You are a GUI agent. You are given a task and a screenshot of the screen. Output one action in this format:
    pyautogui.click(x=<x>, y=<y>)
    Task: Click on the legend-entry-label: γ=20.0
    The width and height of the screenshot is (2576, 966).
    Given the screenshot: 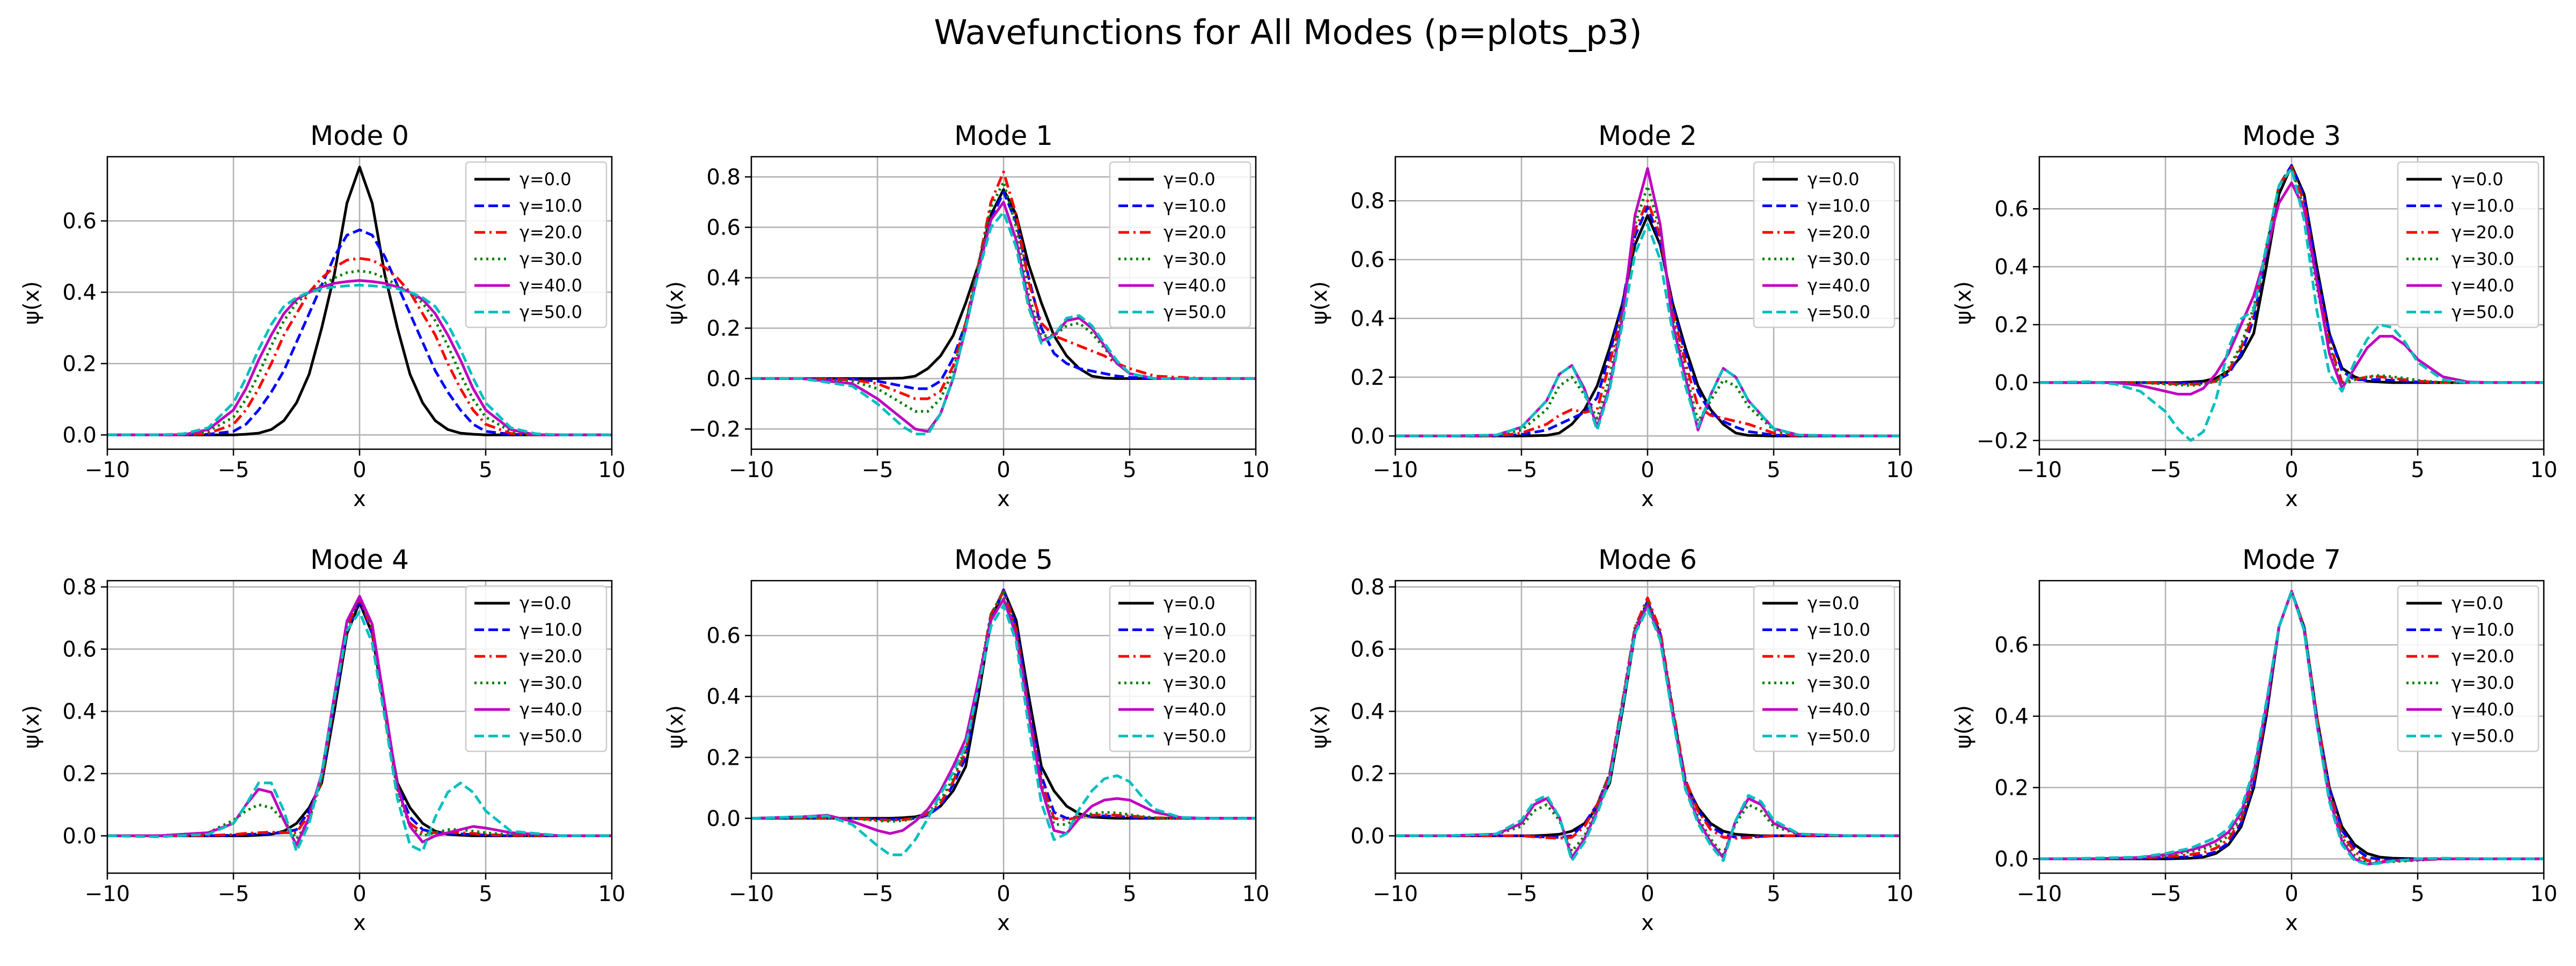 What is the action you would take?
    pyautogui.click(x=1838, y=232)
    